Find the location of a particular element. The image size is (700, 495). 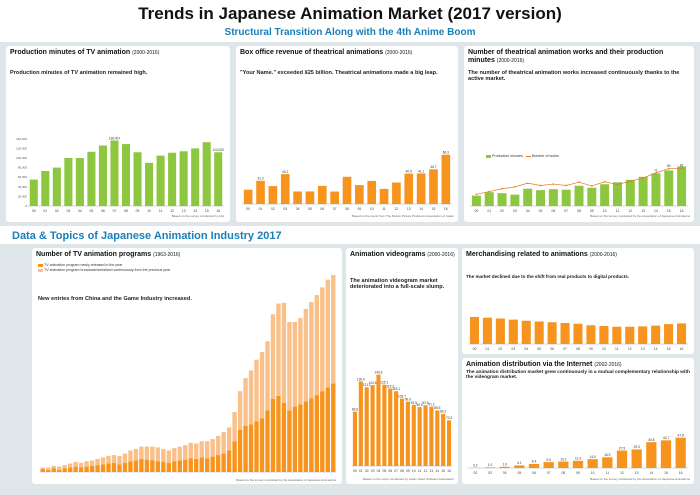

x-tick-label: 14 is located at coordinates (195, 211).